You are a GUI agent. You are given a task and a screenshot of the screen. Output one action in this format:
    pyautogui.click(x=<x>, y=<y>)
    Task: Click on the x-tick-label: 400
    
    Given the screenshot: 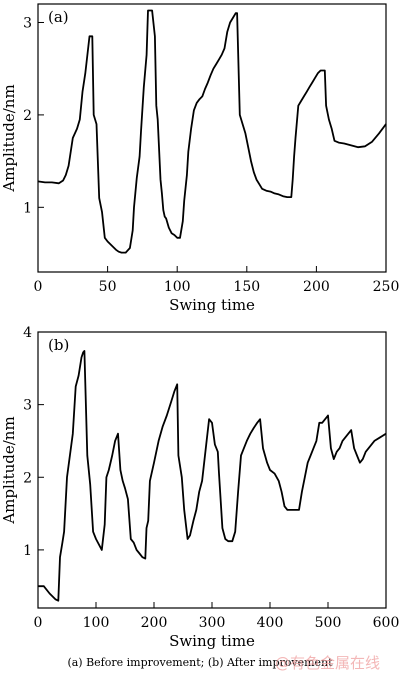 What is the action you would take?
    pyautogui.click(x=270, y=623)
    